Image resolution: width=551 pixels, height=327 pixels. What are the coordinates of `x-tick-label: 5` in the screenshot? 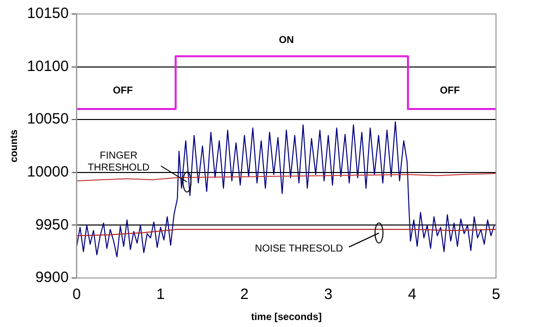 It's located at (496, 295).